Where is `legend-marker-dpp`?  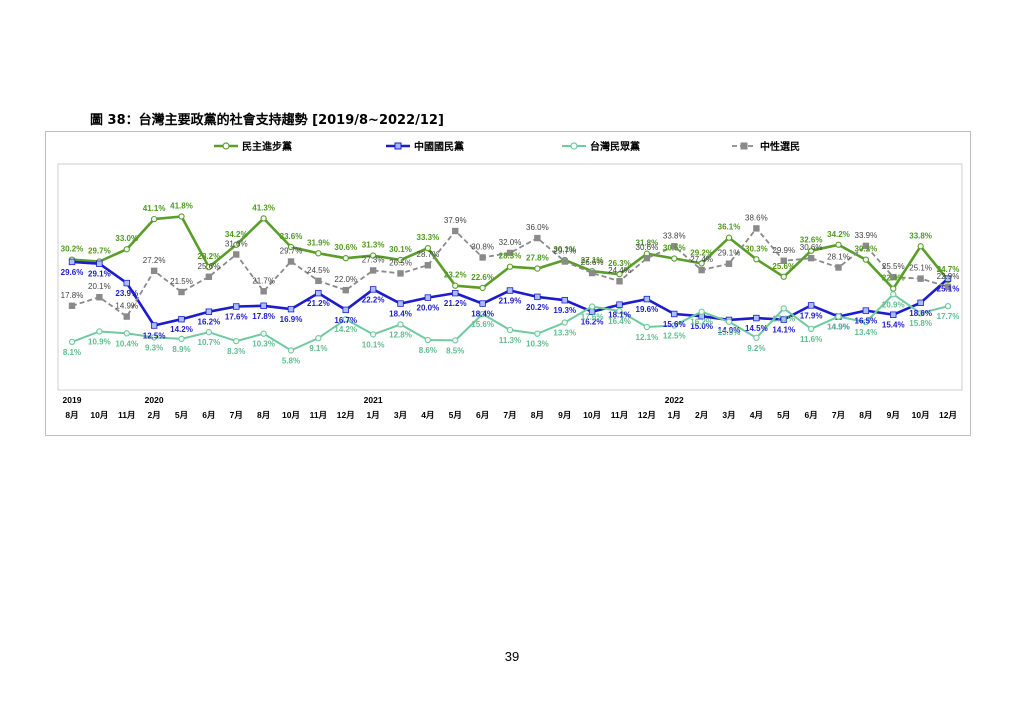
legend-marker-dpp is located at coordinates (226, 146).